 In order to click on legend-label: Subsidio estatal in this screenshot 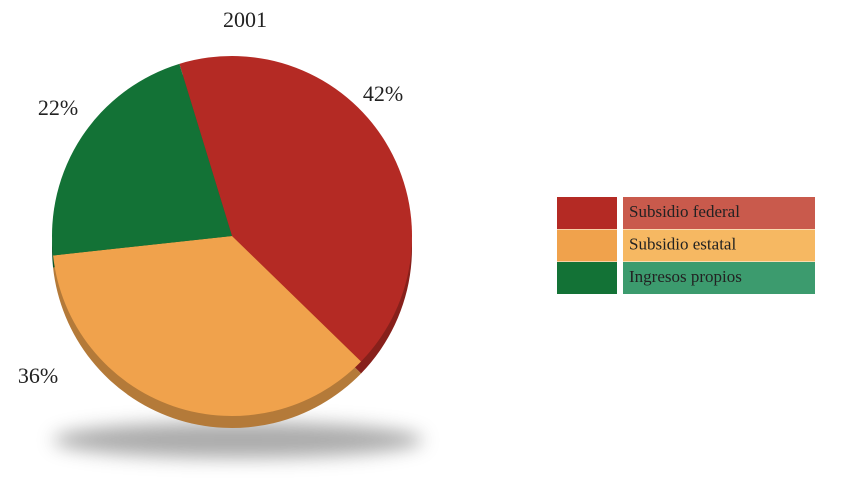, I will do `click(682, 243)`.